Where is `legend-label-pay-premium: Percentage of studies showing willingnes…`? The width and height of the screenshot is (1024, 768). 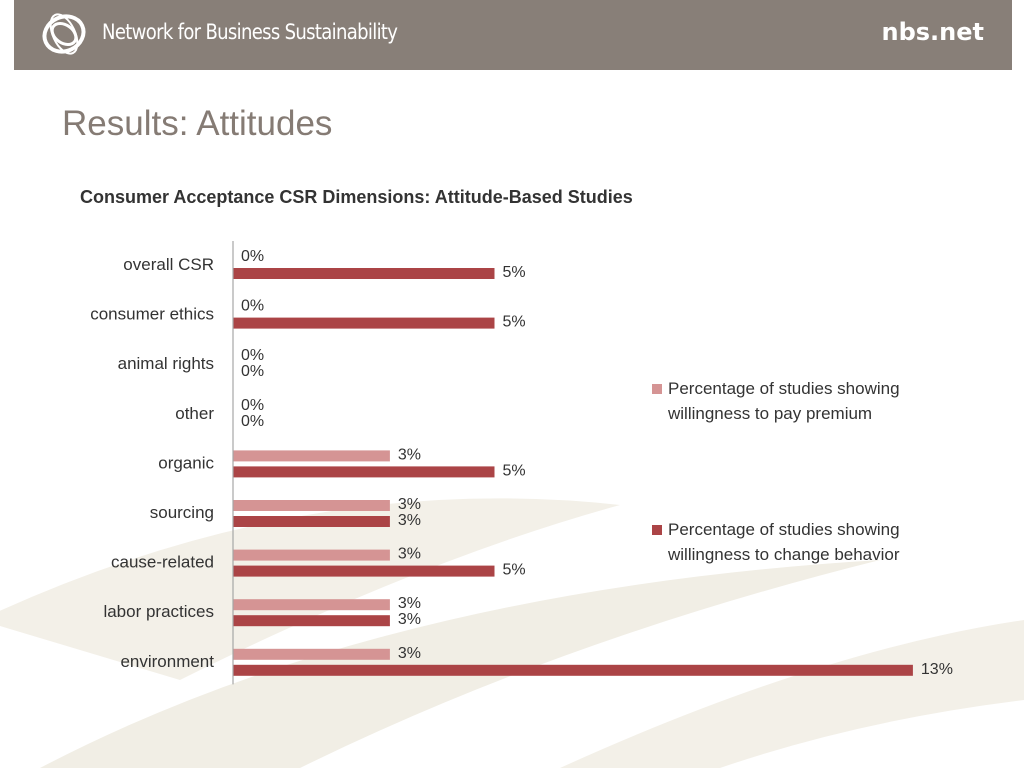 legend-label-pay-premium: Percentage of studies showing willingnes… is located at coordinates (784, 401).